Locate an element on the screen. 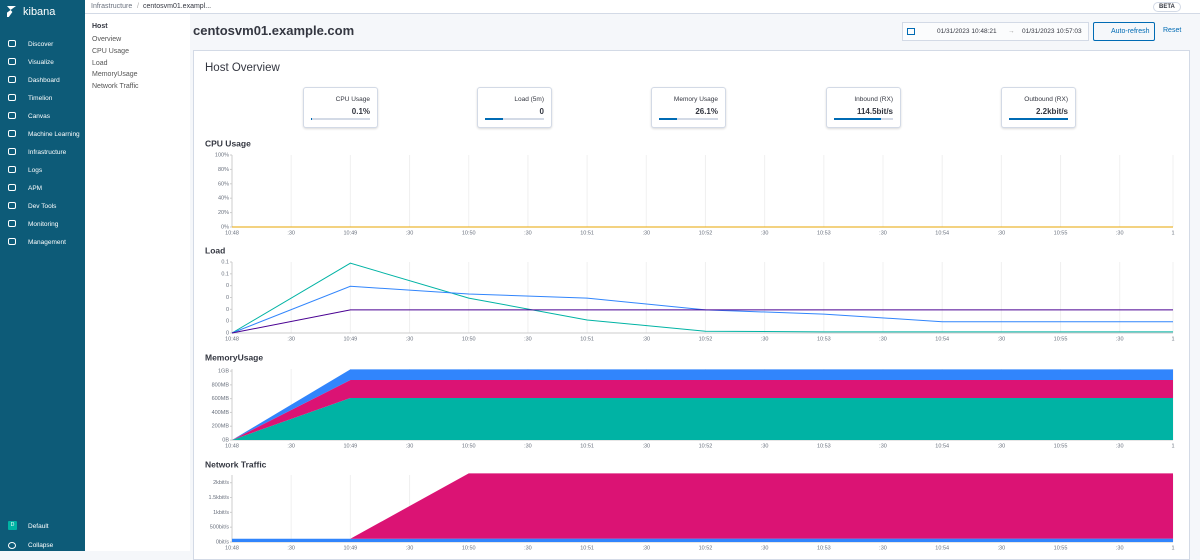 Image resolution: width=1200 pixels, height=560 pixels. y-tick-label: 400MB is located at coordinates (221, 413).